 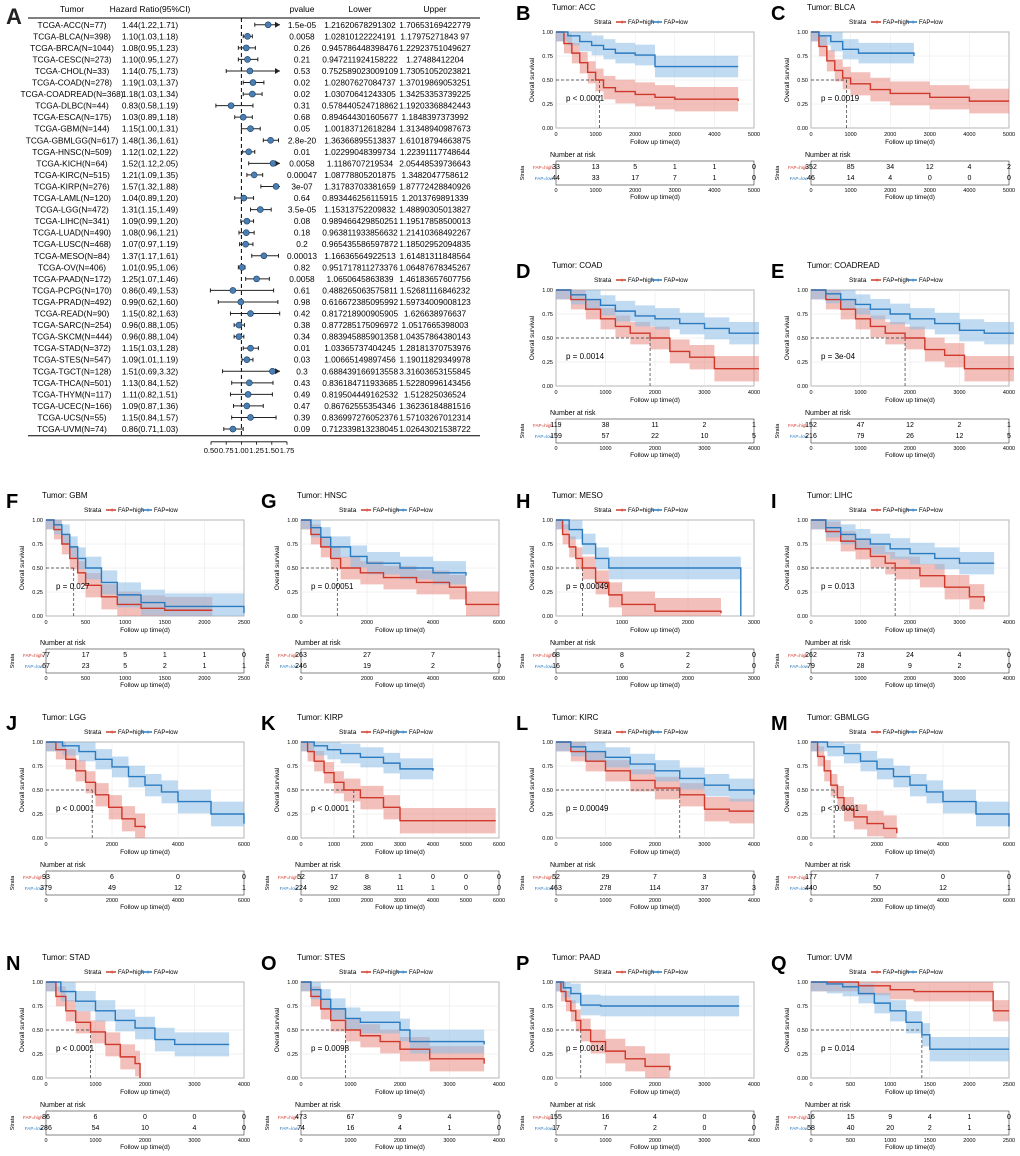 I want to click on km-risk-value-high: 7, so click(x=877, y=877).